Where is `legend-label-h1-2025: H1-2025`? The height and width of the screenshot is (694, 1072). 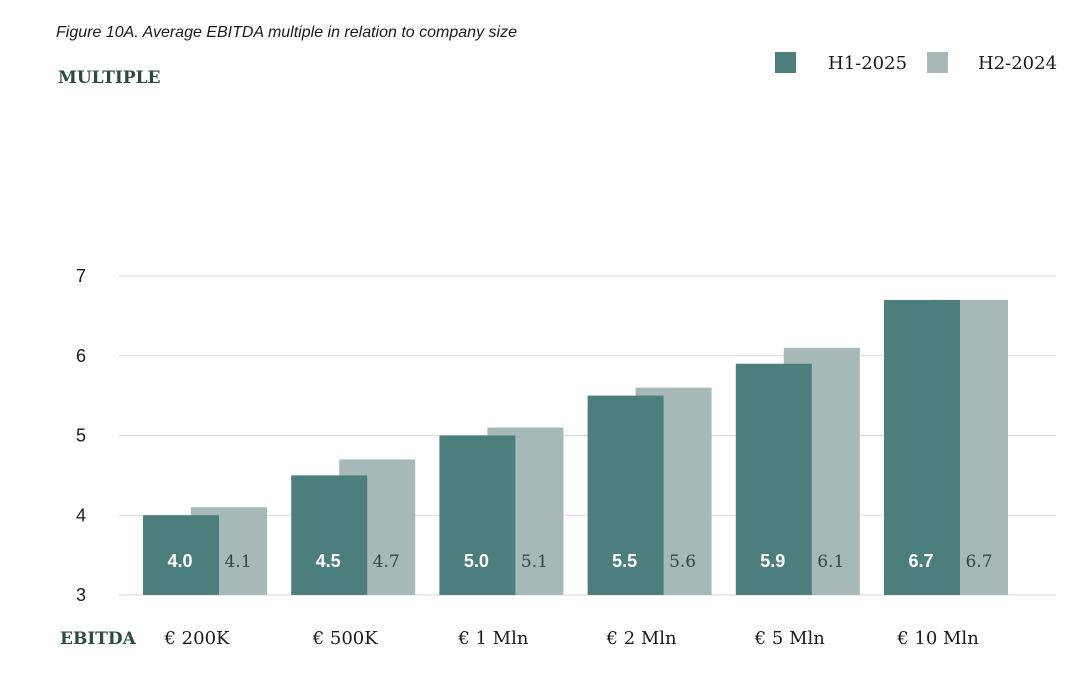 legend-label-h1-2025: H1-2025 is located at coordinates (867, 63).